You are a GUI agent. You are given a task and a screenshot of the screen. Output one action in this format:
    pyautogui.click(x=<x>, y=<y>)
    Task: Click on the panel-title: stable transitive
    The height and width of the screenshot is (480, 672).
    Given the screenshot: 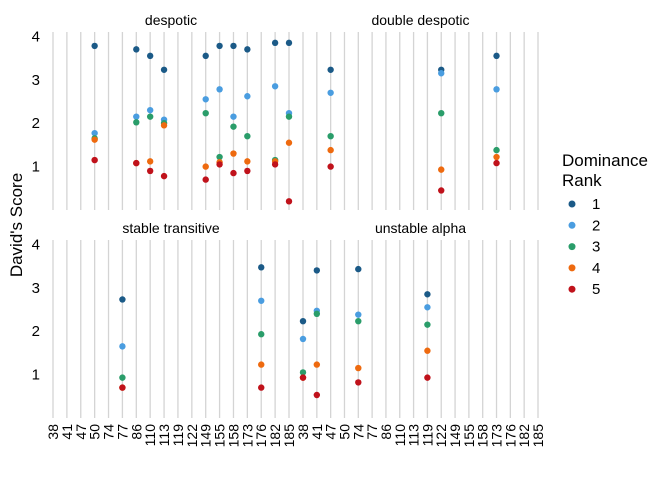 What is the action you would take?
    pyautogui.click(x=170, y=228)
    